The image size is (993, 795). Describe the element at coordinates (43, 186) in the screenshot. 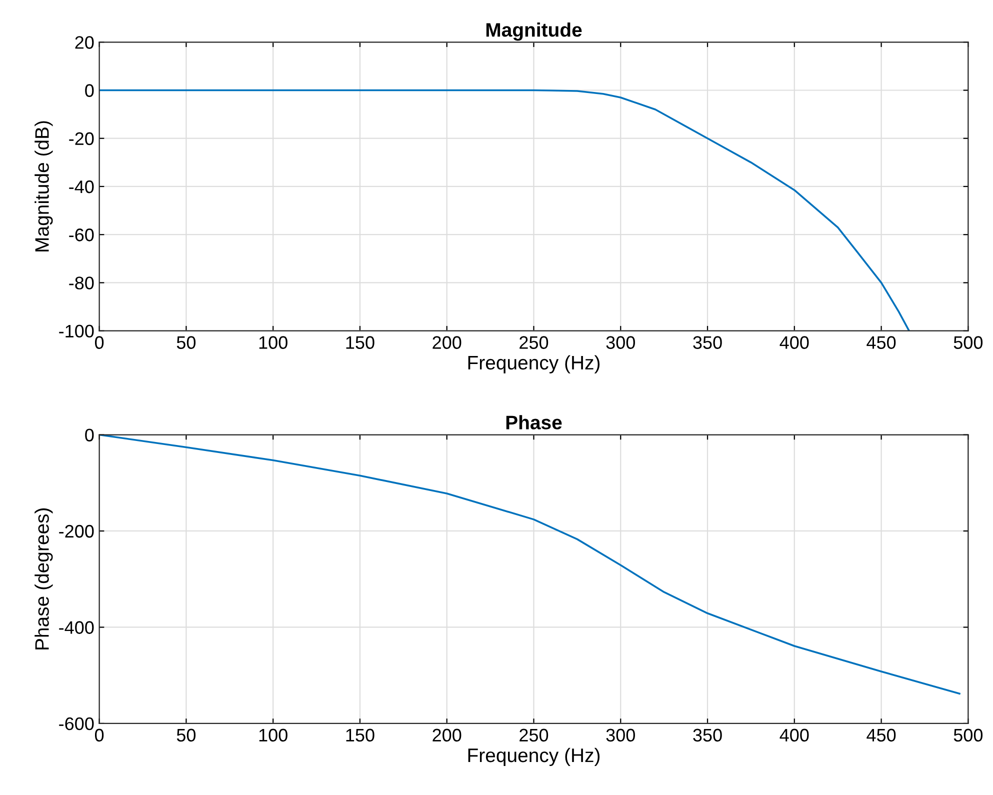

I see `y-axis-title: Magnitude (dB)` at that location.